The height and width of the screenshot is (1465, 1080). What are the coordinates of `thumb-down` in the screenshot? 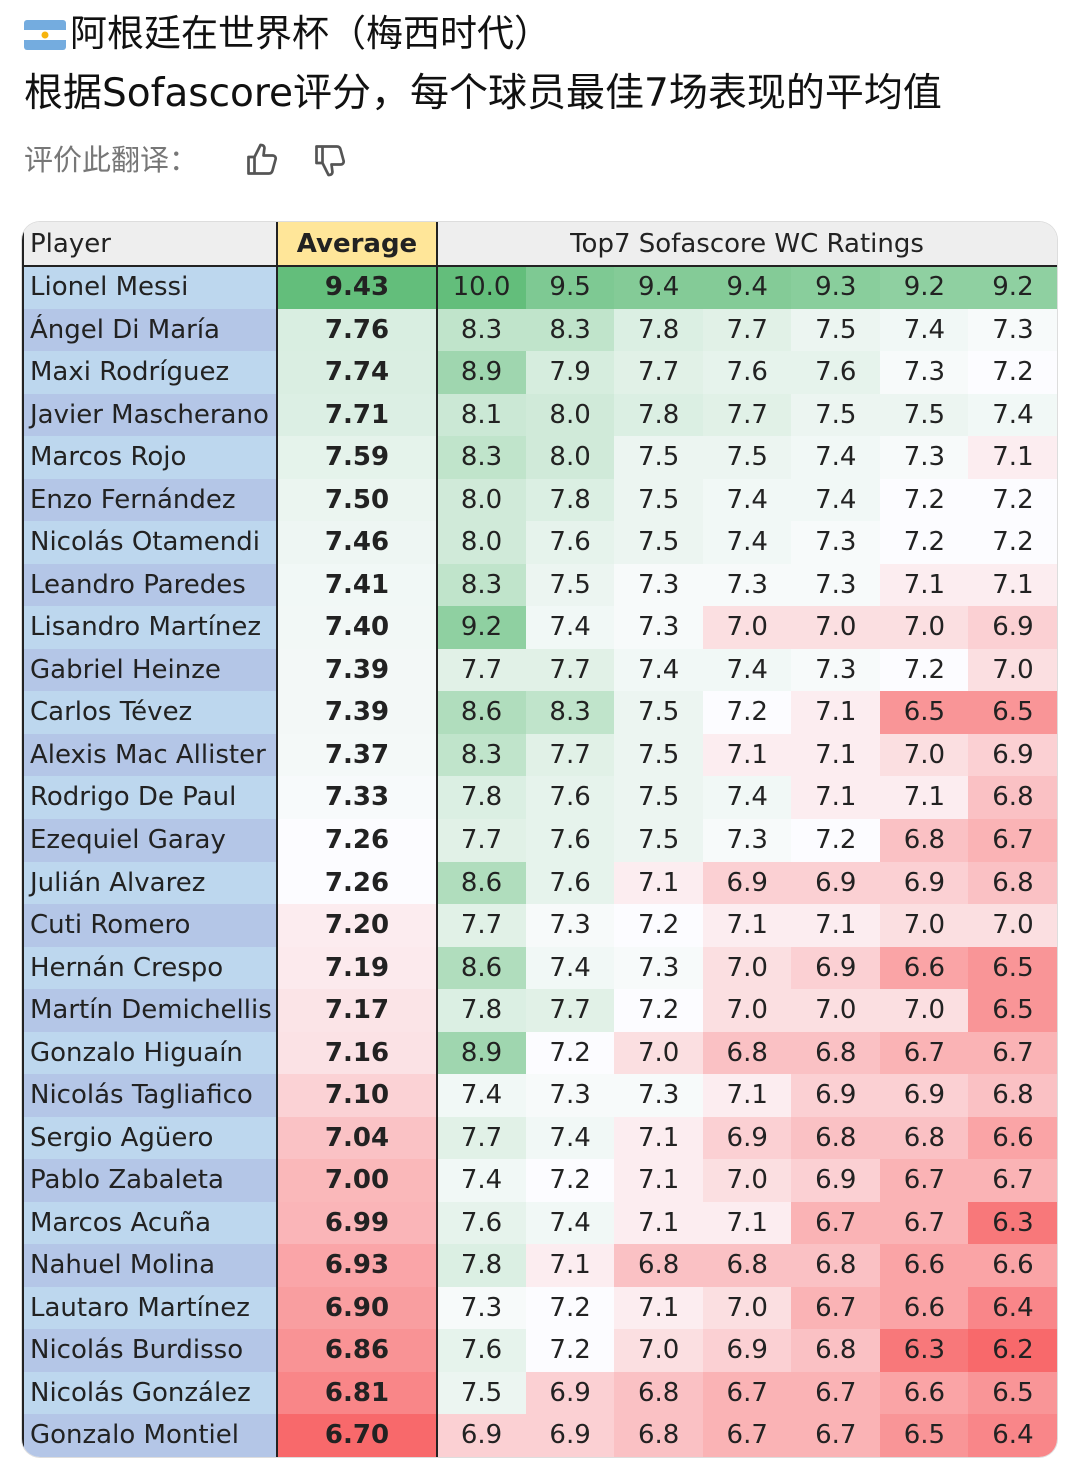 It's located at (330, 160).